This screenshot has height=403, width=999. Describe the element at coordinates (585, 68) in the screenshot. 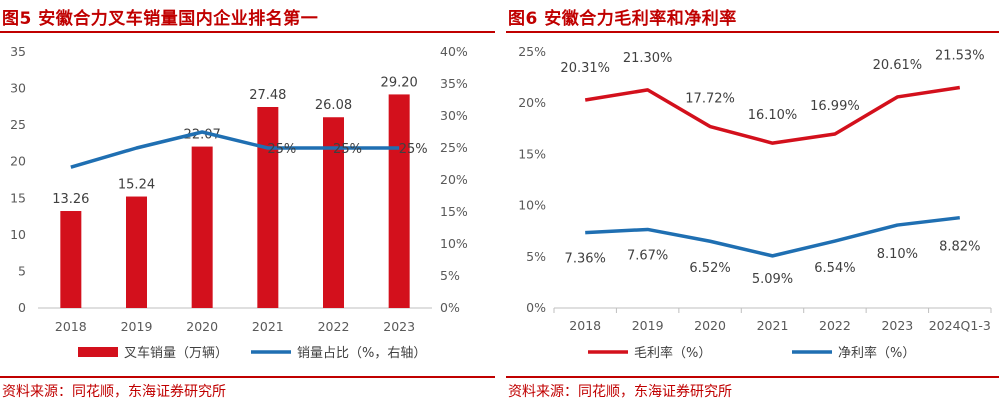

I see `gross-margin-value-label: 20.31%` at that location.